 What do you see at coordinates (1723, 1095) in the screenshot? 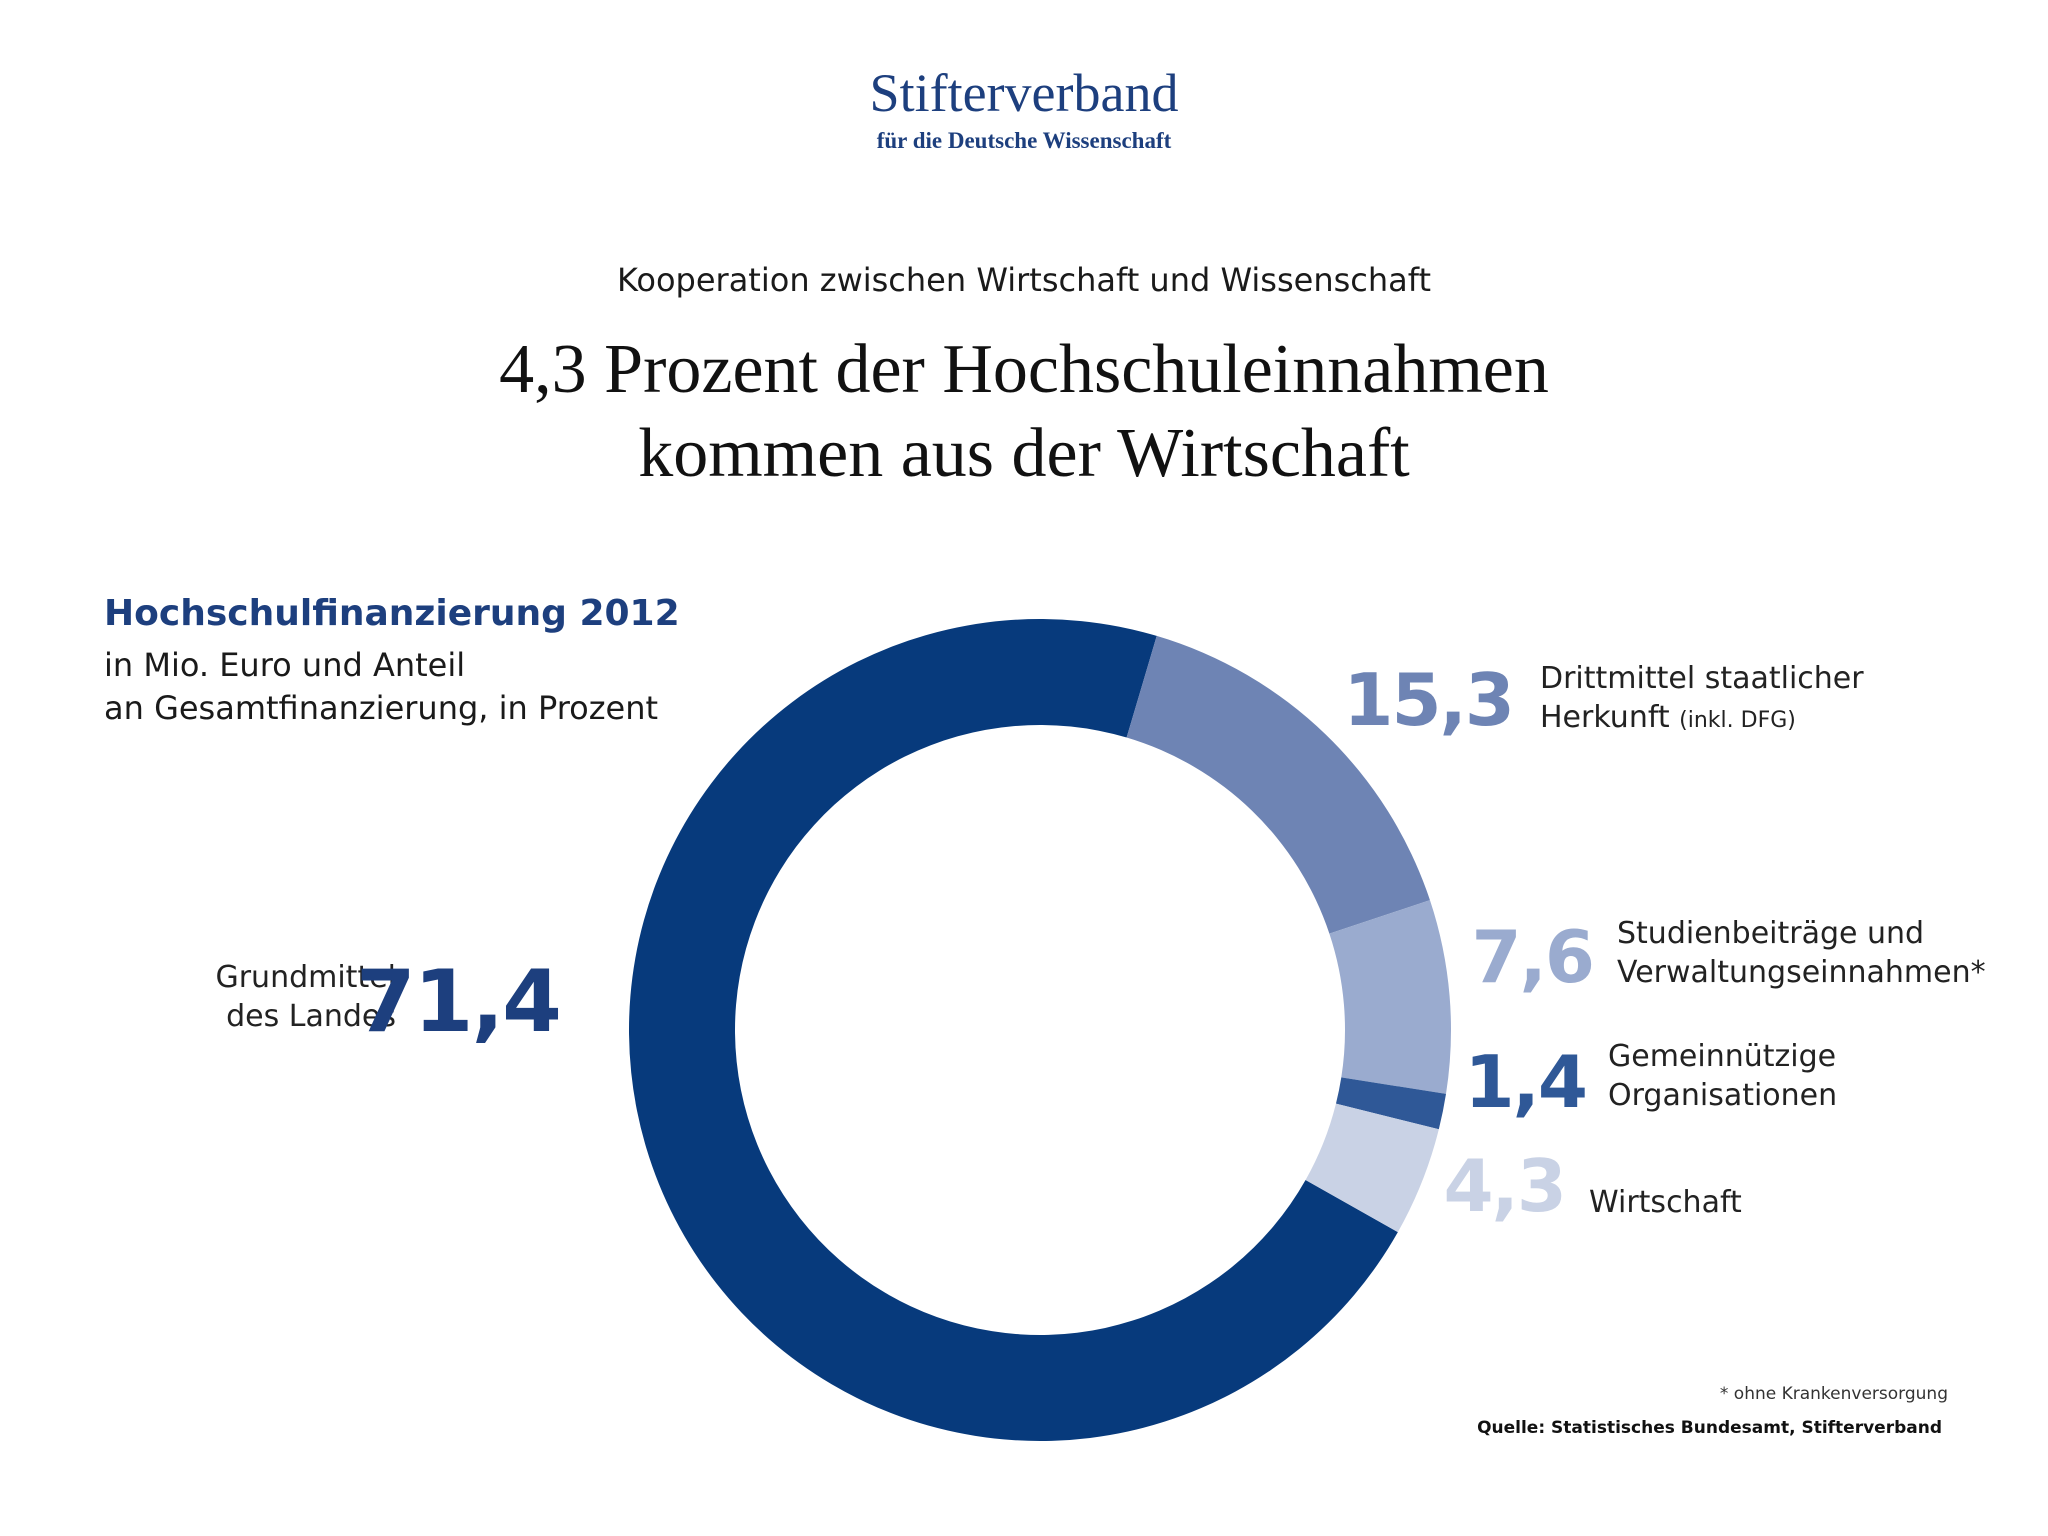
I see `segment-label-gemeinnuetzige-line-2: Organisationen` at bounding box center [1723, 1095].